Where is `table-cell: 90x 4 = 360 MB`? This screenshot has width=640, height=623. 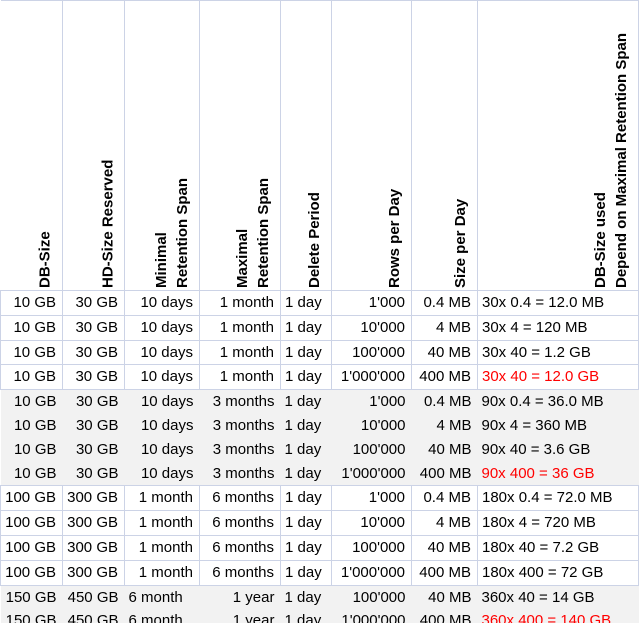 table-cell: 90x 4 = 360 MB is located at coordinates (558, 425).